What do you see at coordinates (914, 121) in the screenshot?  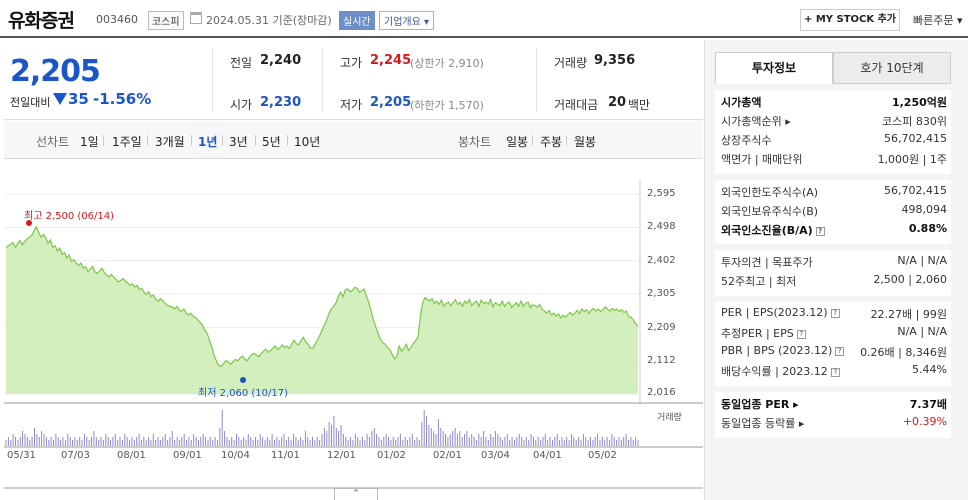 I see `info-row-value: 코스피 830위` at bounding box center [914, 121].